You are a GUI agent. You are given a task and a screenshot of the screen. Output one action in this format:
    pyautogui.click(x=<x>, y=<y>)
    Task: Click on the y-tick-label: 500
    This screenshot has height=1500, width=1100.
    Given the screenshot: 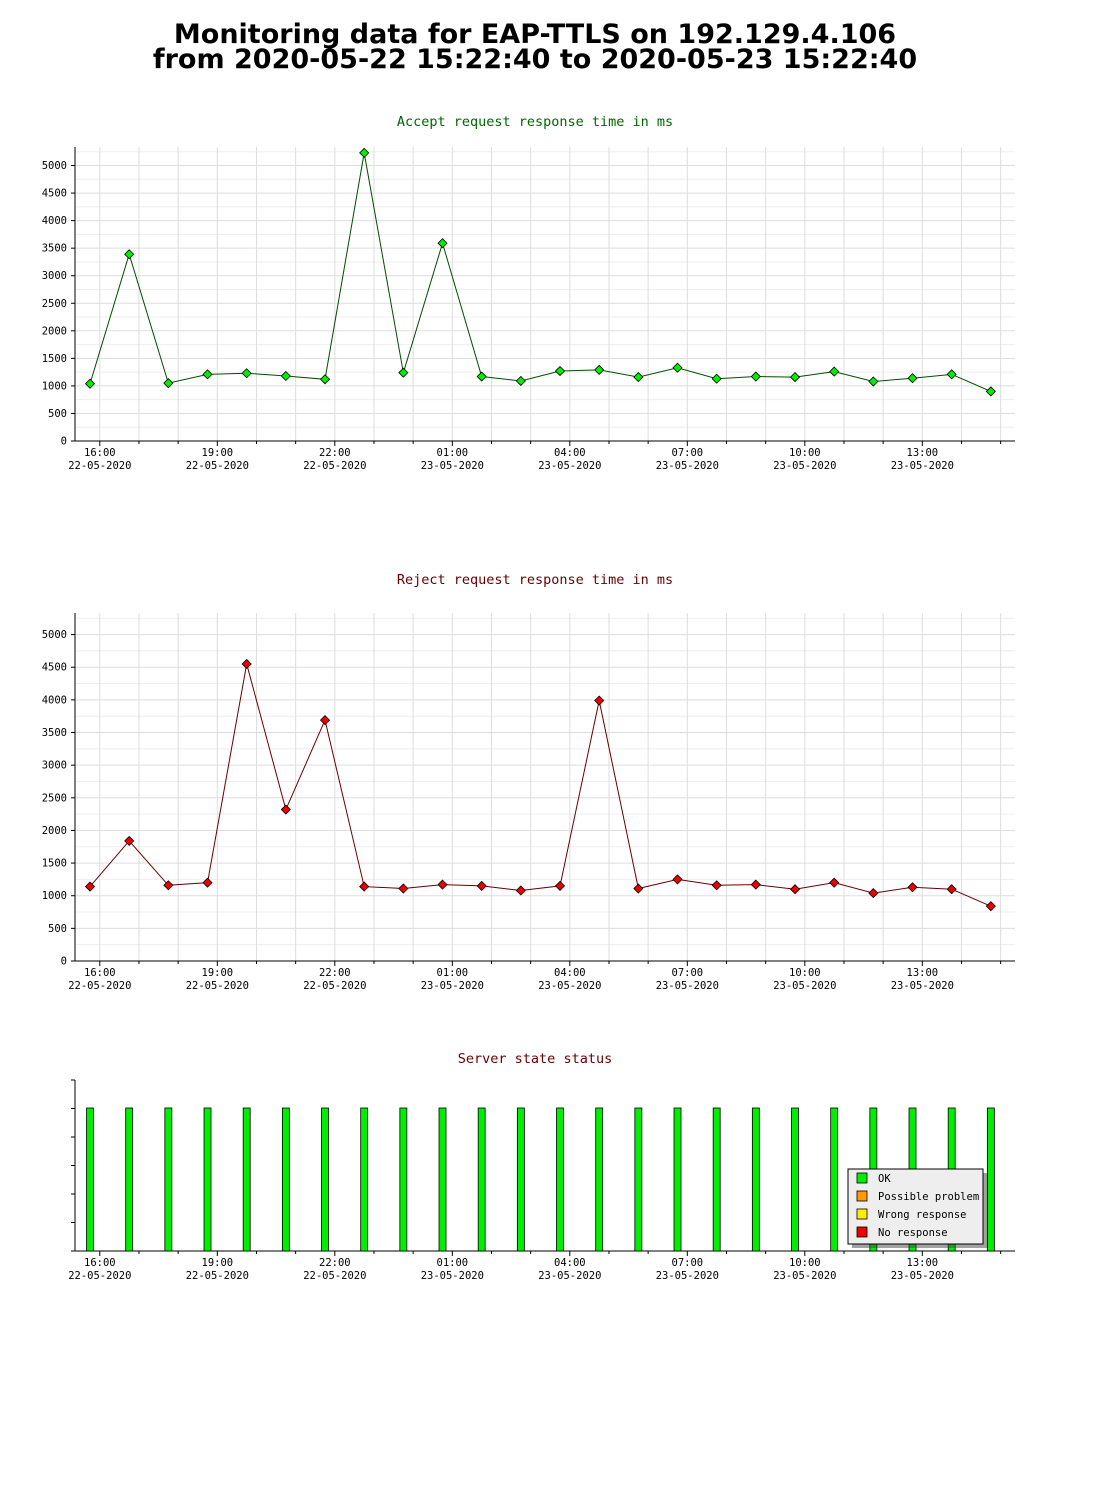 What is the action you would take?
    pyautogui.click(x=57, y=414)
    